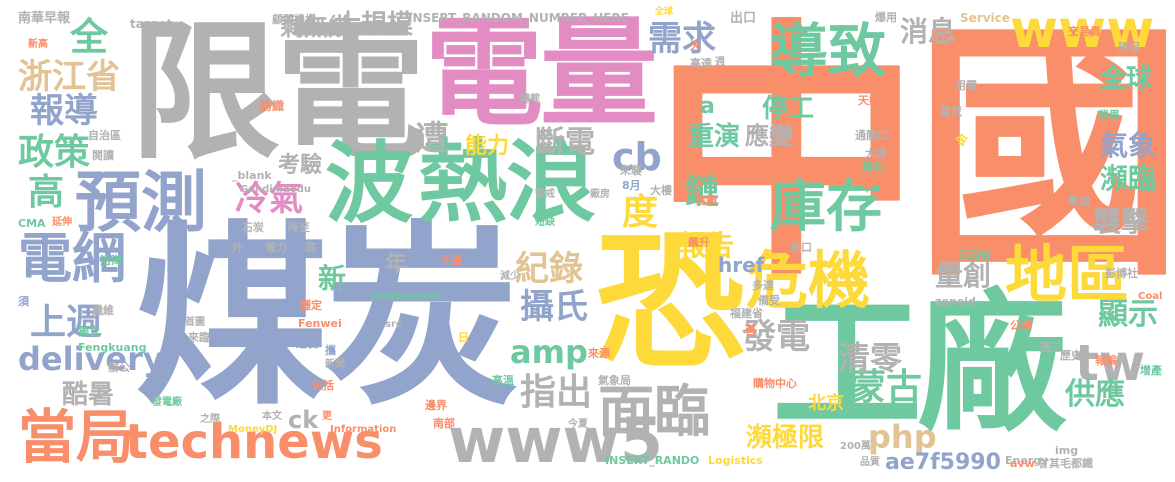  Describe the element at coordinates (699, 242) in the screenshot. I see `word: 飆升` at that location.